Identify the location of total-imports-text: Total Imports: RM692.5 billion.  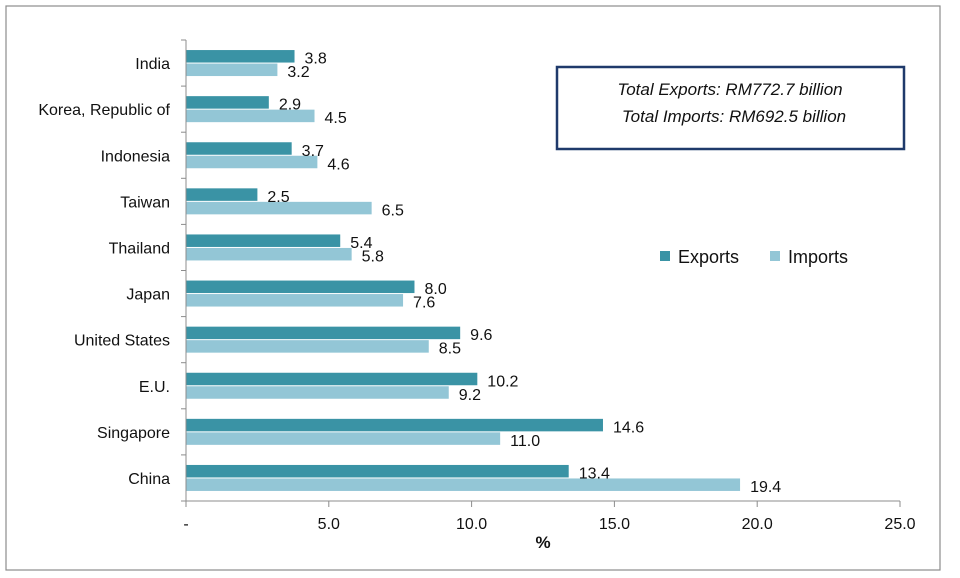
(734, 116).